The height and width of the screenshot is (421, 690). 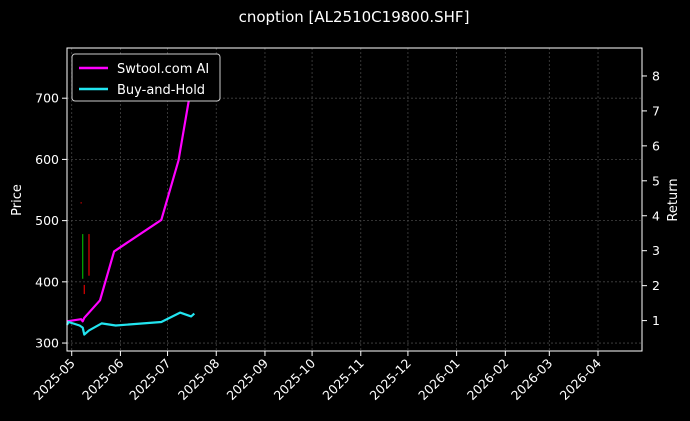 What do you see at coordinates (47, 159) in the screenshot?
I see `y-left-tick-label-3: 600` at bounding box center [47, 159].